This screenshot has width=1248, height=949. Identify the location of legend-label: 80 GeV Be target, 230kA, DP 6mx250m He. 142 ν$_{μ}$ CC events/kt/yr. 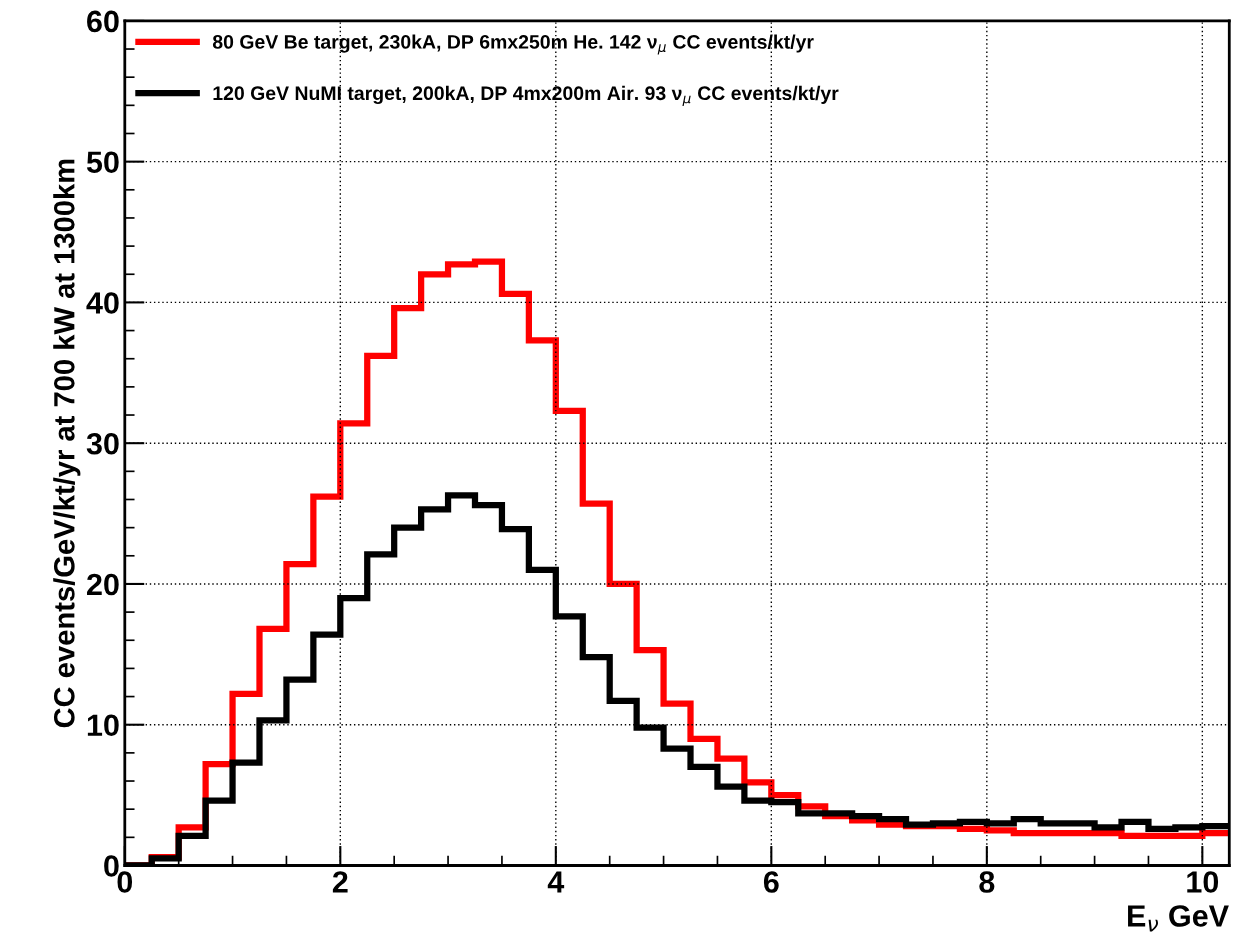
(513, 44).